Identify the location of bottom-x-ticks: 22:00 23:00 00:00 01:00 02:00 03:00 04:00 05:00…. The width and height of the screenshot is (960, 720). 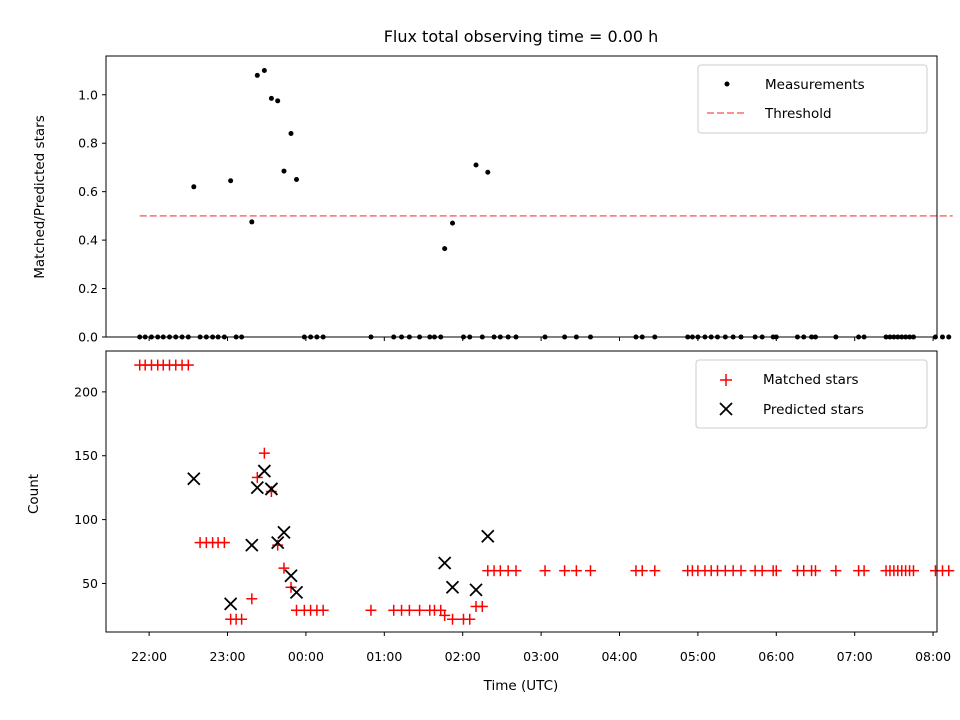
(541, 648).